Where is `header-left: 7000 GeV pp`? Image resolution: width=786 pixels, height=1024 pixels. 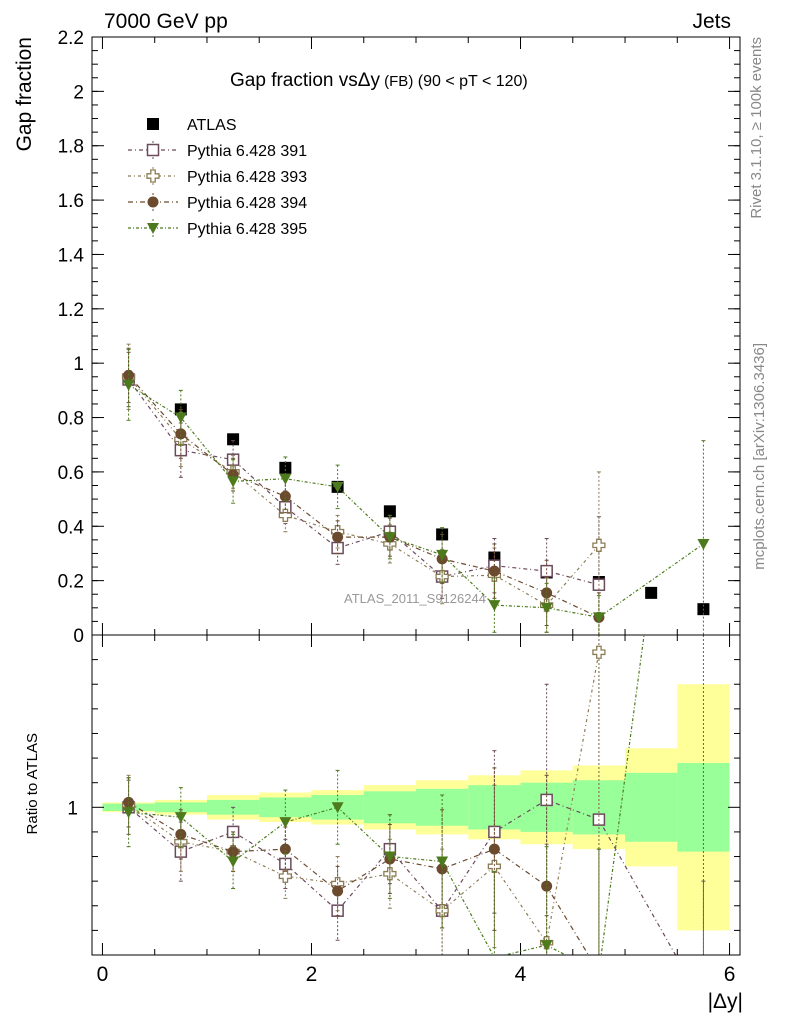
header-left: 7000 GeV pp is located at coordinates (166, 21).